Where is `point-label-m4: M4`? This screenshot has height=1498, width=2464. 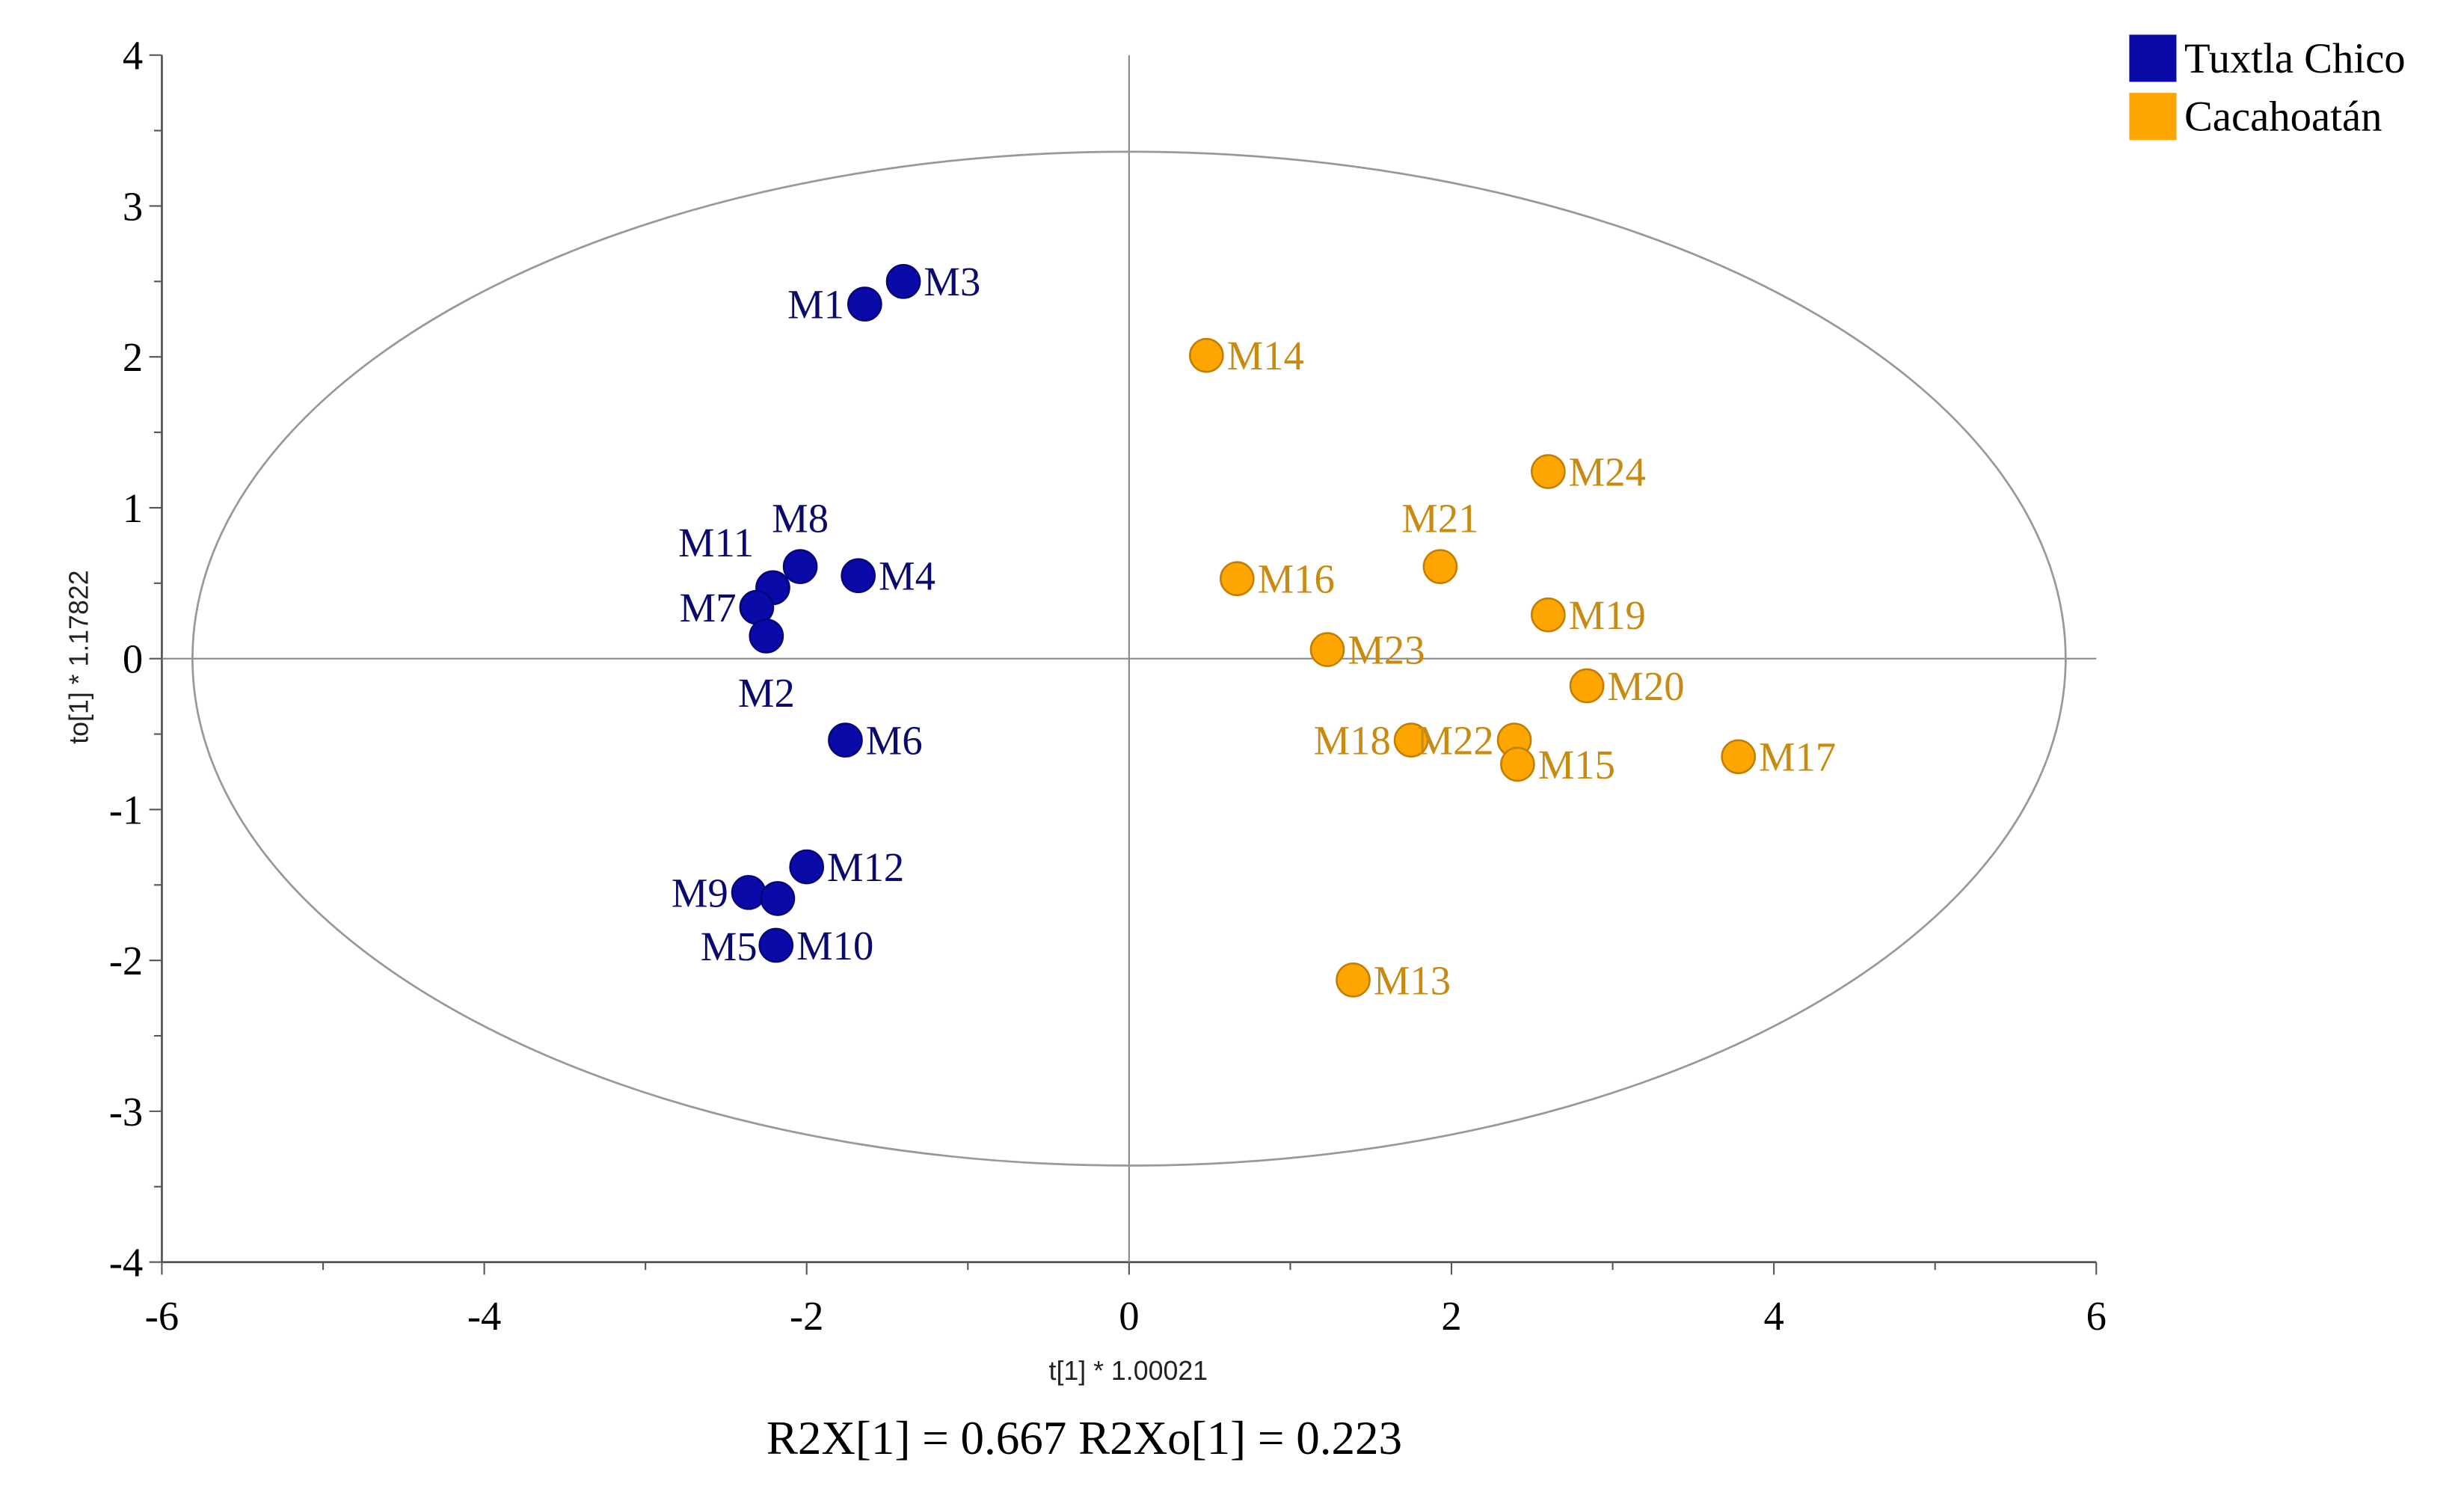
point-label-m4: M4 is located at coordinates (907, 576).